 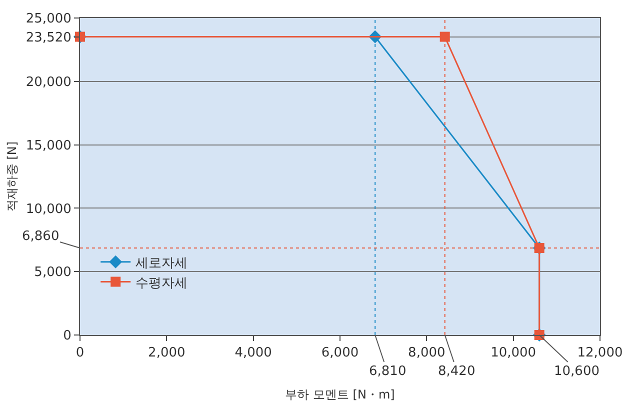 What do you see at coordinates (49, 82) in the screenshot?
I see `y-tick-label: 20,000` at bounding box center [49, 82].